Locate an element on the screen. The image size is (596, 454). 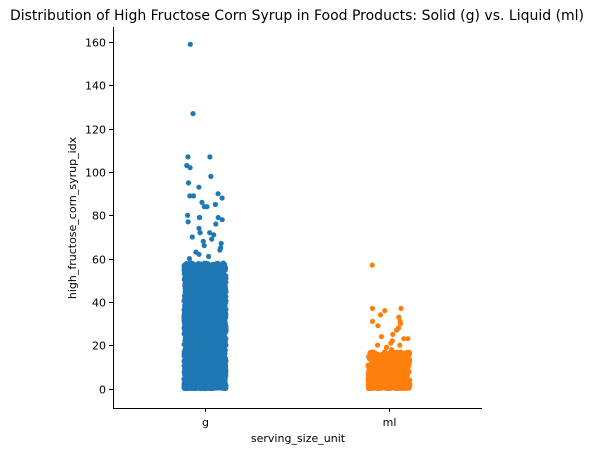
y-tick-label: 20 is located at coordinates (99, 346).